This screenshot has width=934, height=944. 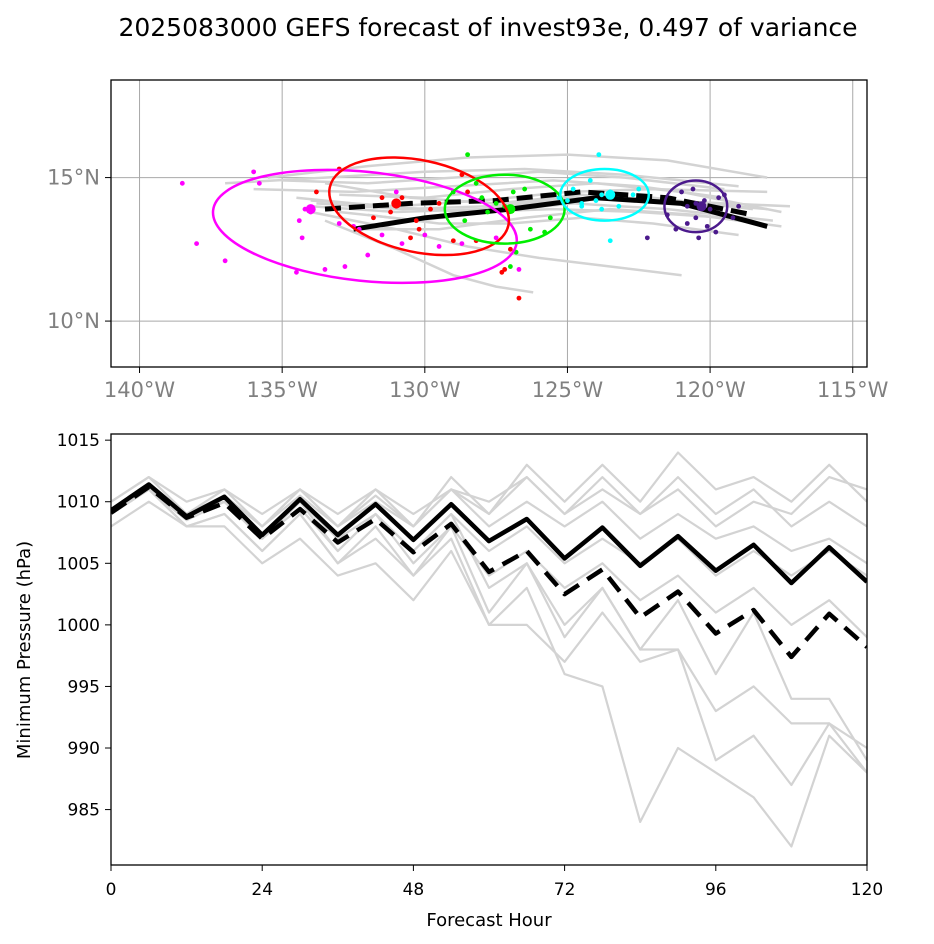 What do you see at coordinates (140, 390) in the screenshot?
I see `map-x-tick-label: 140°W` at bounding box center [140, 390].